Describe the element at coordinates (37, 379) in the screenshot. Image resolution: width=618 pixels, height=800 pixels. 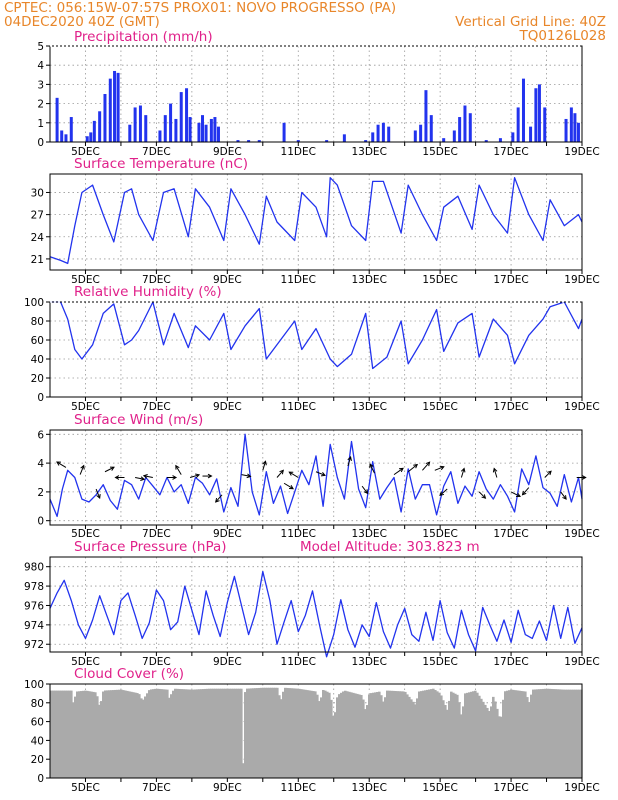
I see `y-tick-label: 20` at that location.